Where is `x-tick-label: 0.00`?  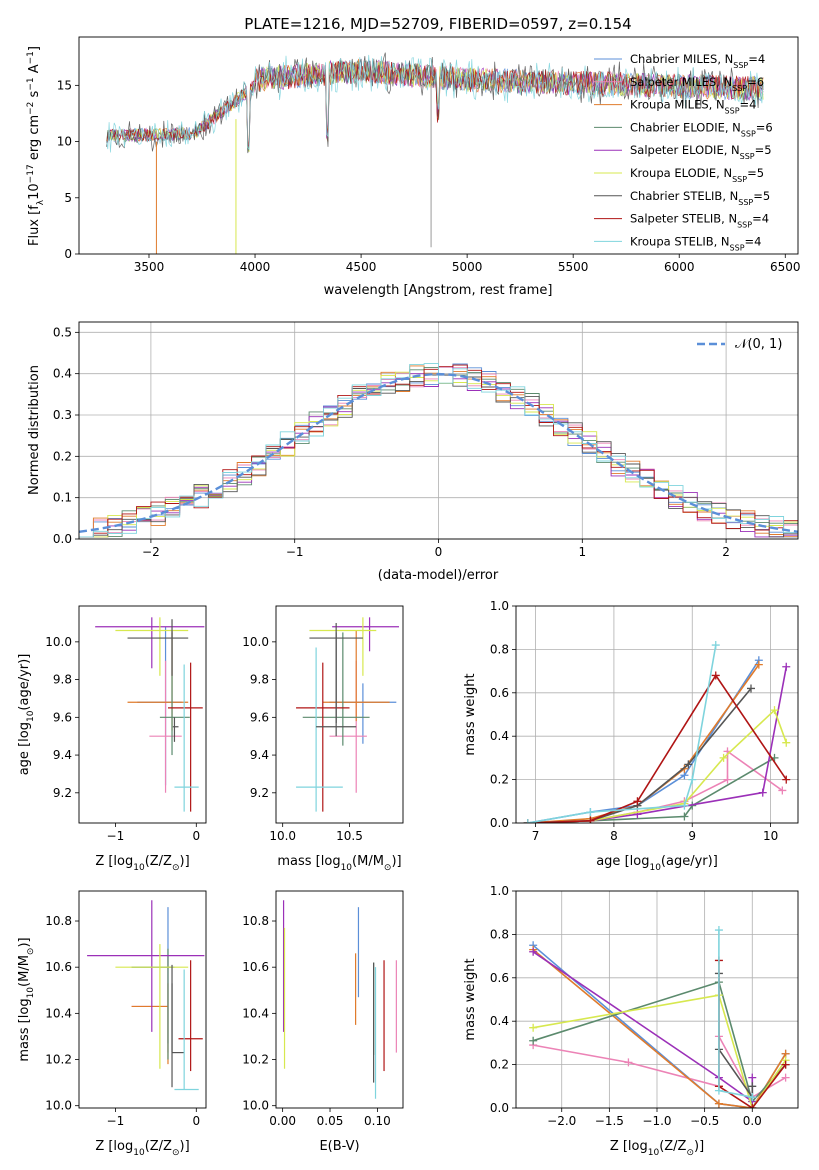
x-tick-label: 0.00 is located at coordinates (282, 1121).